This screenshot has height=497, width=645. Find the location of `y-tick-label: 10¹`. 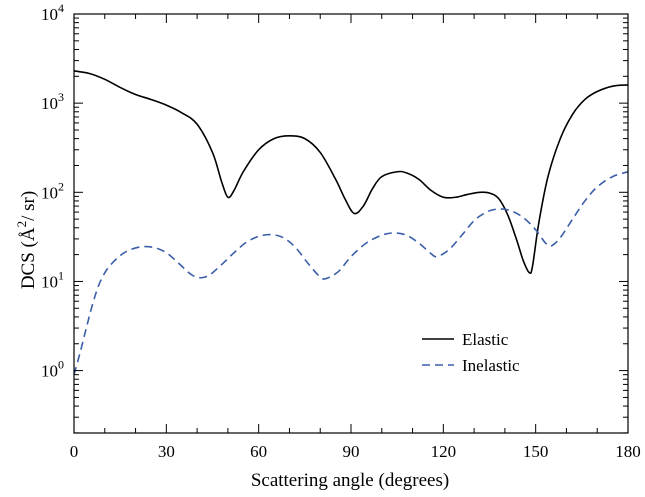

y-tick-label: 10¹ is located at coordinates (52, 279).